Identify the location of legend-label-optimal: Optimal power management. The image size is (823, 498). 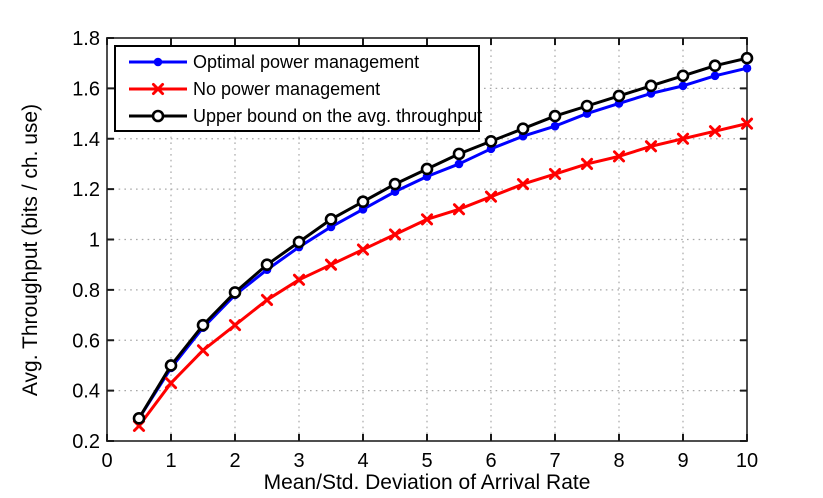
(306, 61).